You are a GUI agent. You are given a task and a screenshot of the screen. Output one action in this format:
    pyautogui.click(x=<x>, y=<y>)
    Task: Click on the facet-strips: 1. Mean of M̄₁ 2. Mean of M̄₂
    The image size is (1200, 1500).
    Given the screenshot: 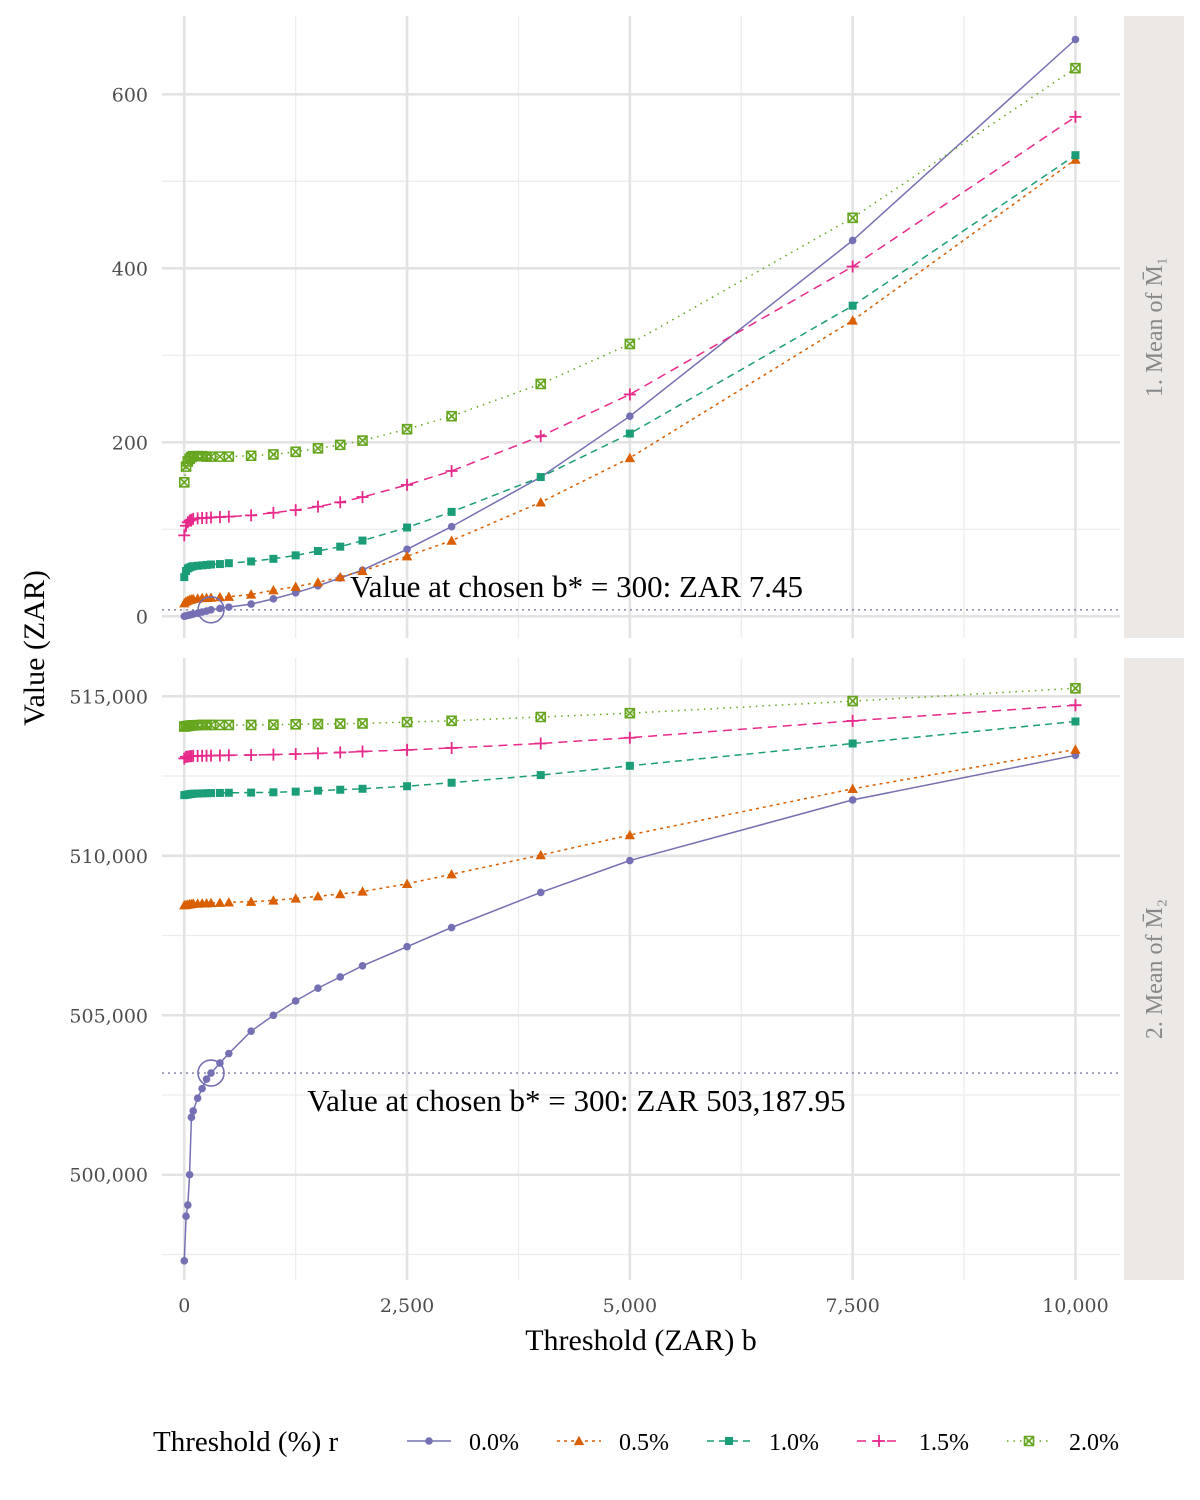 What is the action you would take?
    pyautogui.click(x=1154, y=648)
    